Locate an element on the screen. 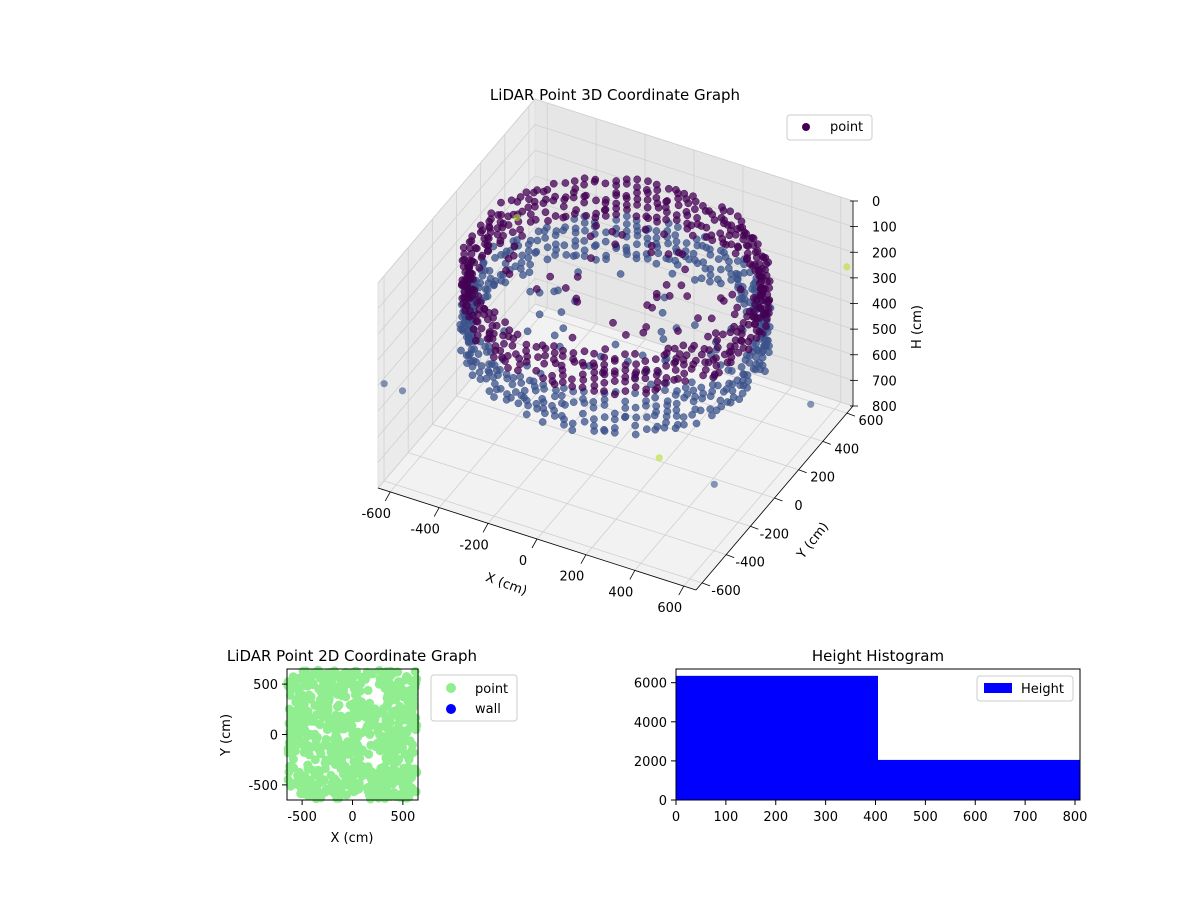 Image resolution: width=1200 pixels, height=900 pixels. x-tick-label-hist: 300 is located at coordinates (825, 817).